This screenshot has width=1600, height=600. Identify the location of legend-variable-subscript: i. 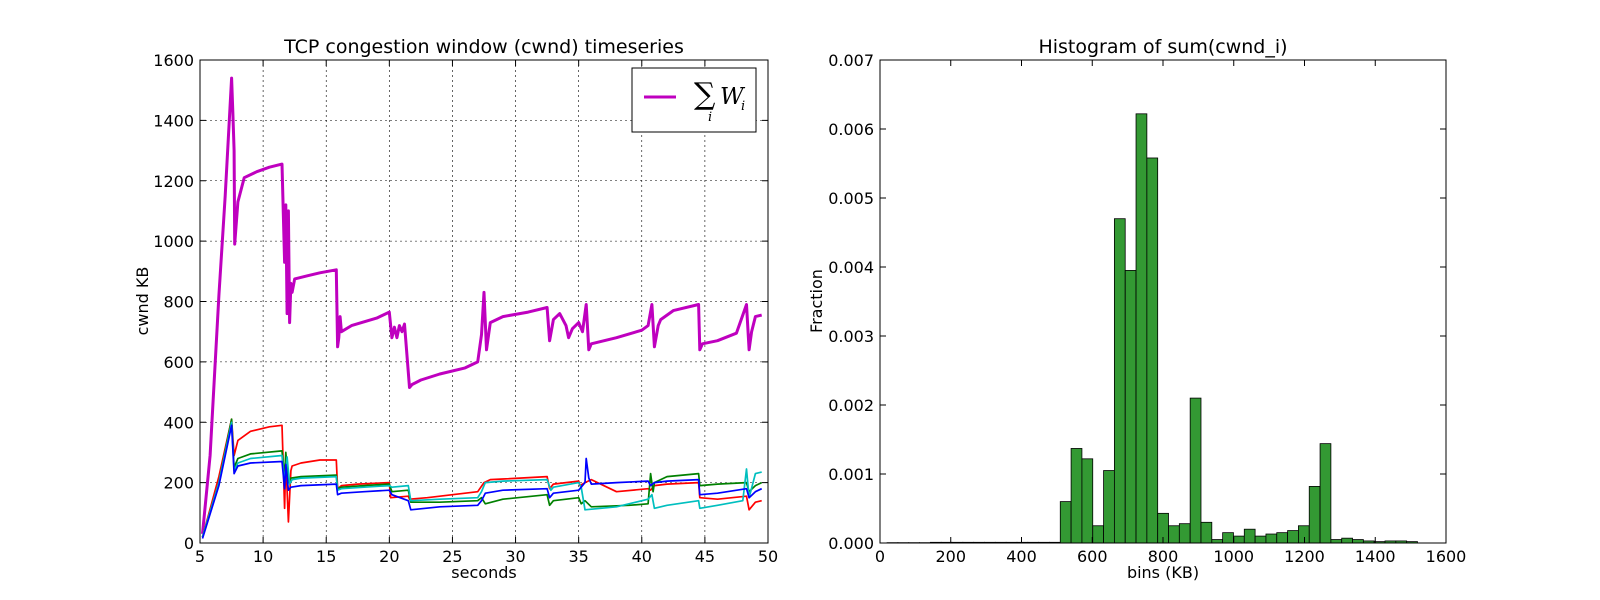
(743, 106).